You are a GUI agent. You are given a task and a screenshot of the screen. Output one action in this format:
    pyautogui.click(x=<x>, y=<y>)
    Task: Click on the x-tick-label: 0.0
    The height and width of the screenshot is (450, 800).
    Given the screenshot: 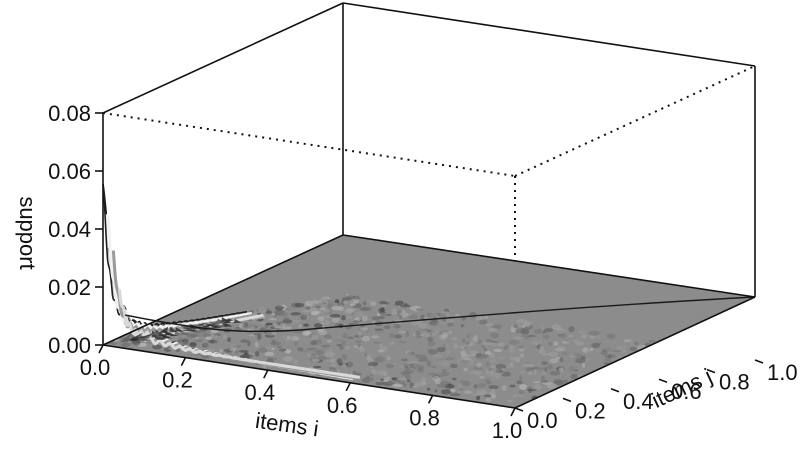 What is the action you would take?
    pyautogui.click(x=95, y=367)
    